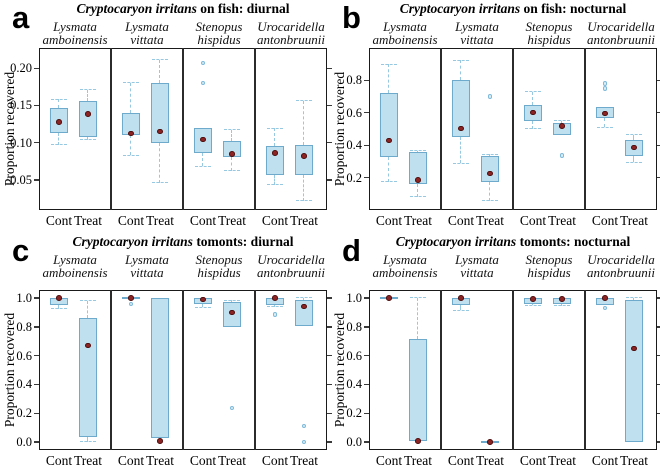 The height and width of the screenshot is (466, 660). I want to click on species-label: Lysmata vittata, so click(147, 33).